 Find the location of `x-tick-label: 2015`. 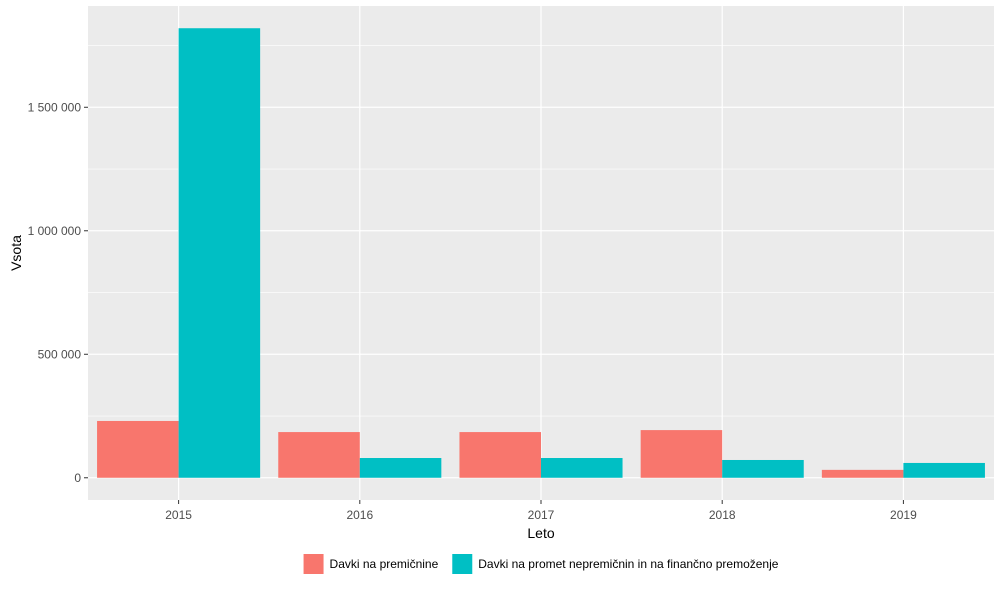

x-tick-label: 2015 is located at coordinates (178, 515).